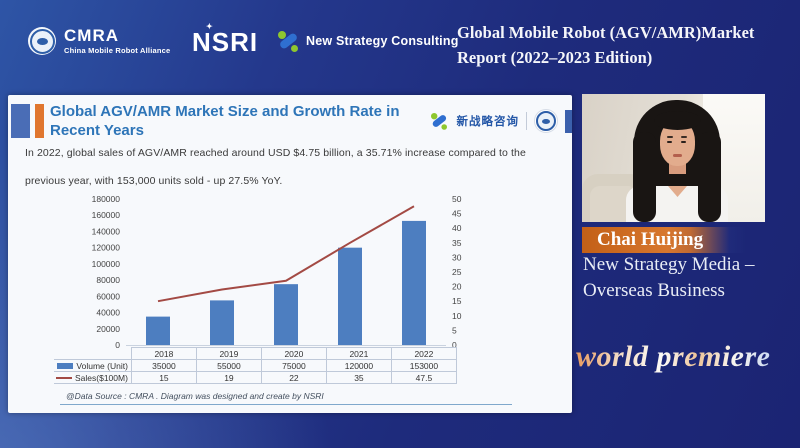  Describe the element at coordinates (457, 228) in the screenshot. I see `svg-text: 40` at that location.